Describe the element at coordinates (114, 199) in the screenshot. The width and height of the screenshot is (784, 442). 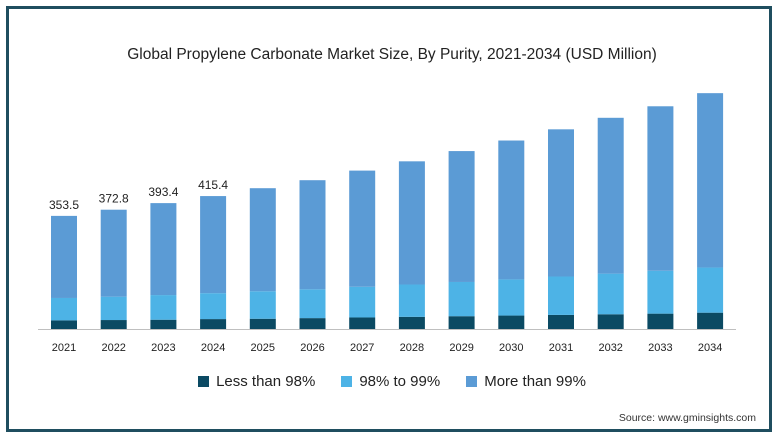
I see `total-label: 372.8` at that location.